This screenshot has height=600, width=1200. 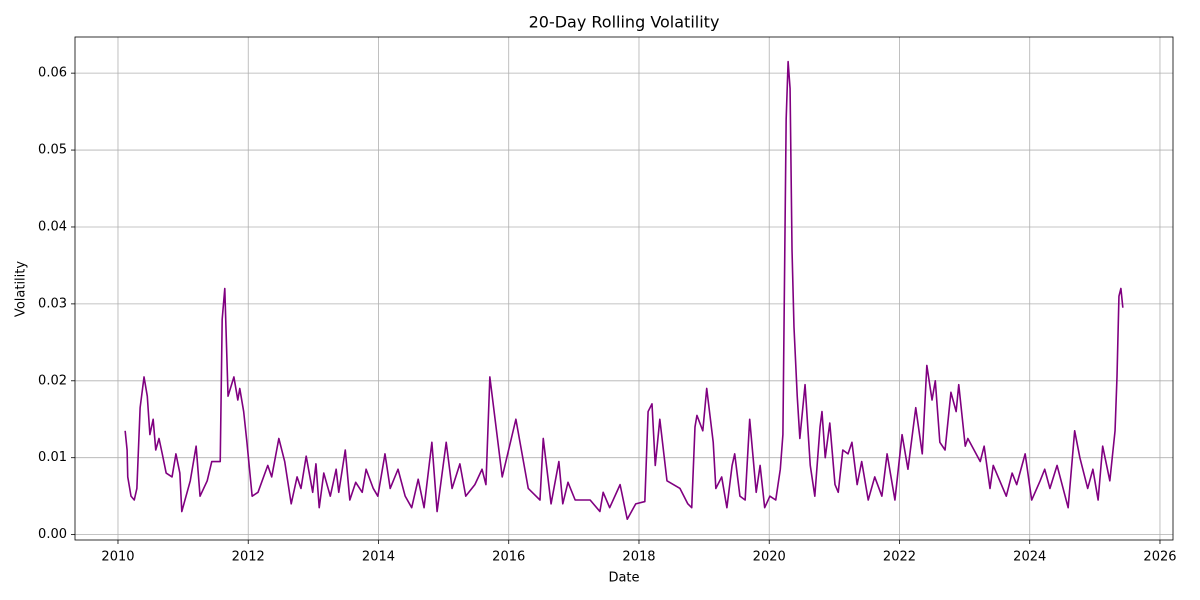 What do you see at coordinates (769, 557) in the screenshot?
I see `x-tick-label: 2020` at bounding box center [769, 557].